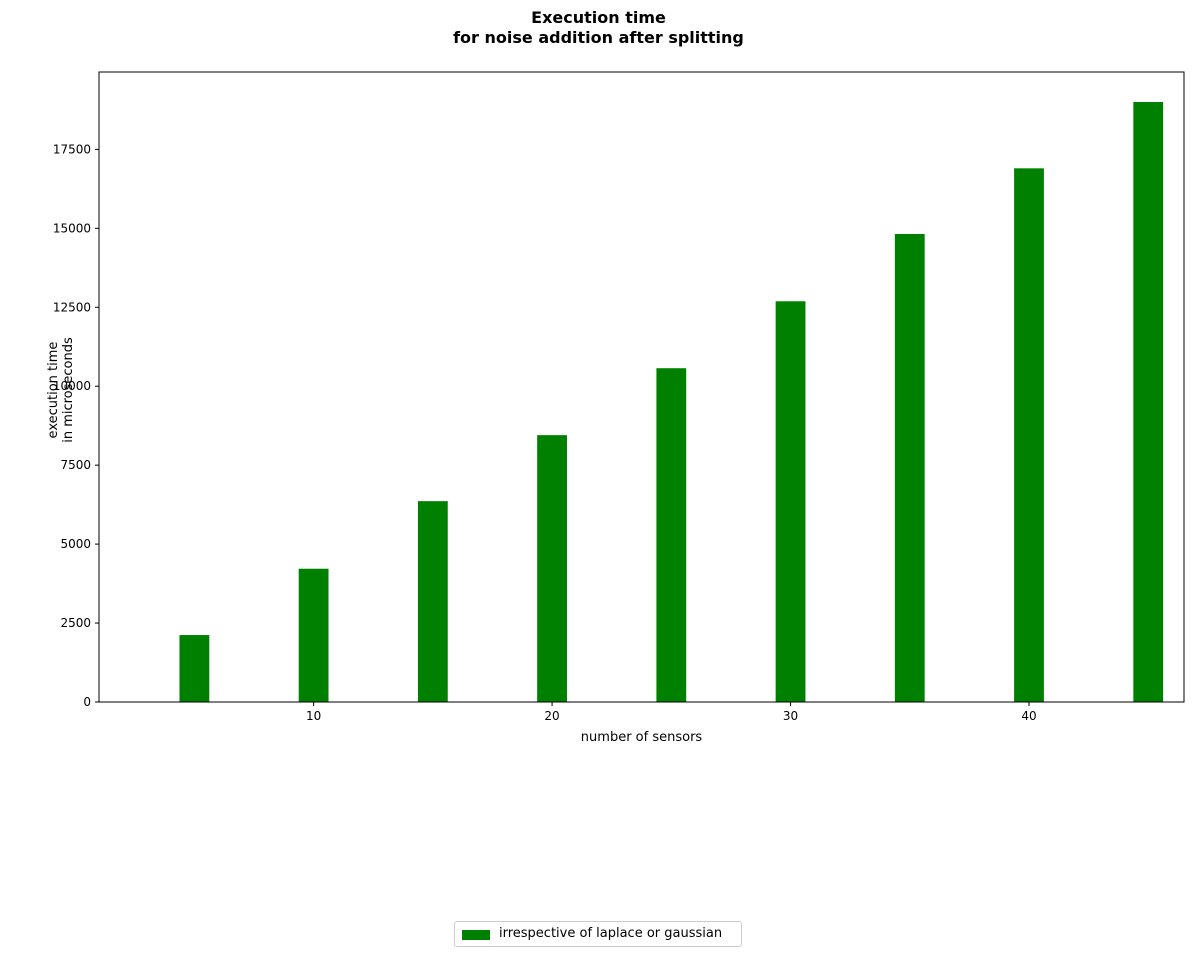  What do you see at coordinates (598, 17) in the screenshot?
I see `chart-title-line-1: Execution time` at bounding box center [598, 17].